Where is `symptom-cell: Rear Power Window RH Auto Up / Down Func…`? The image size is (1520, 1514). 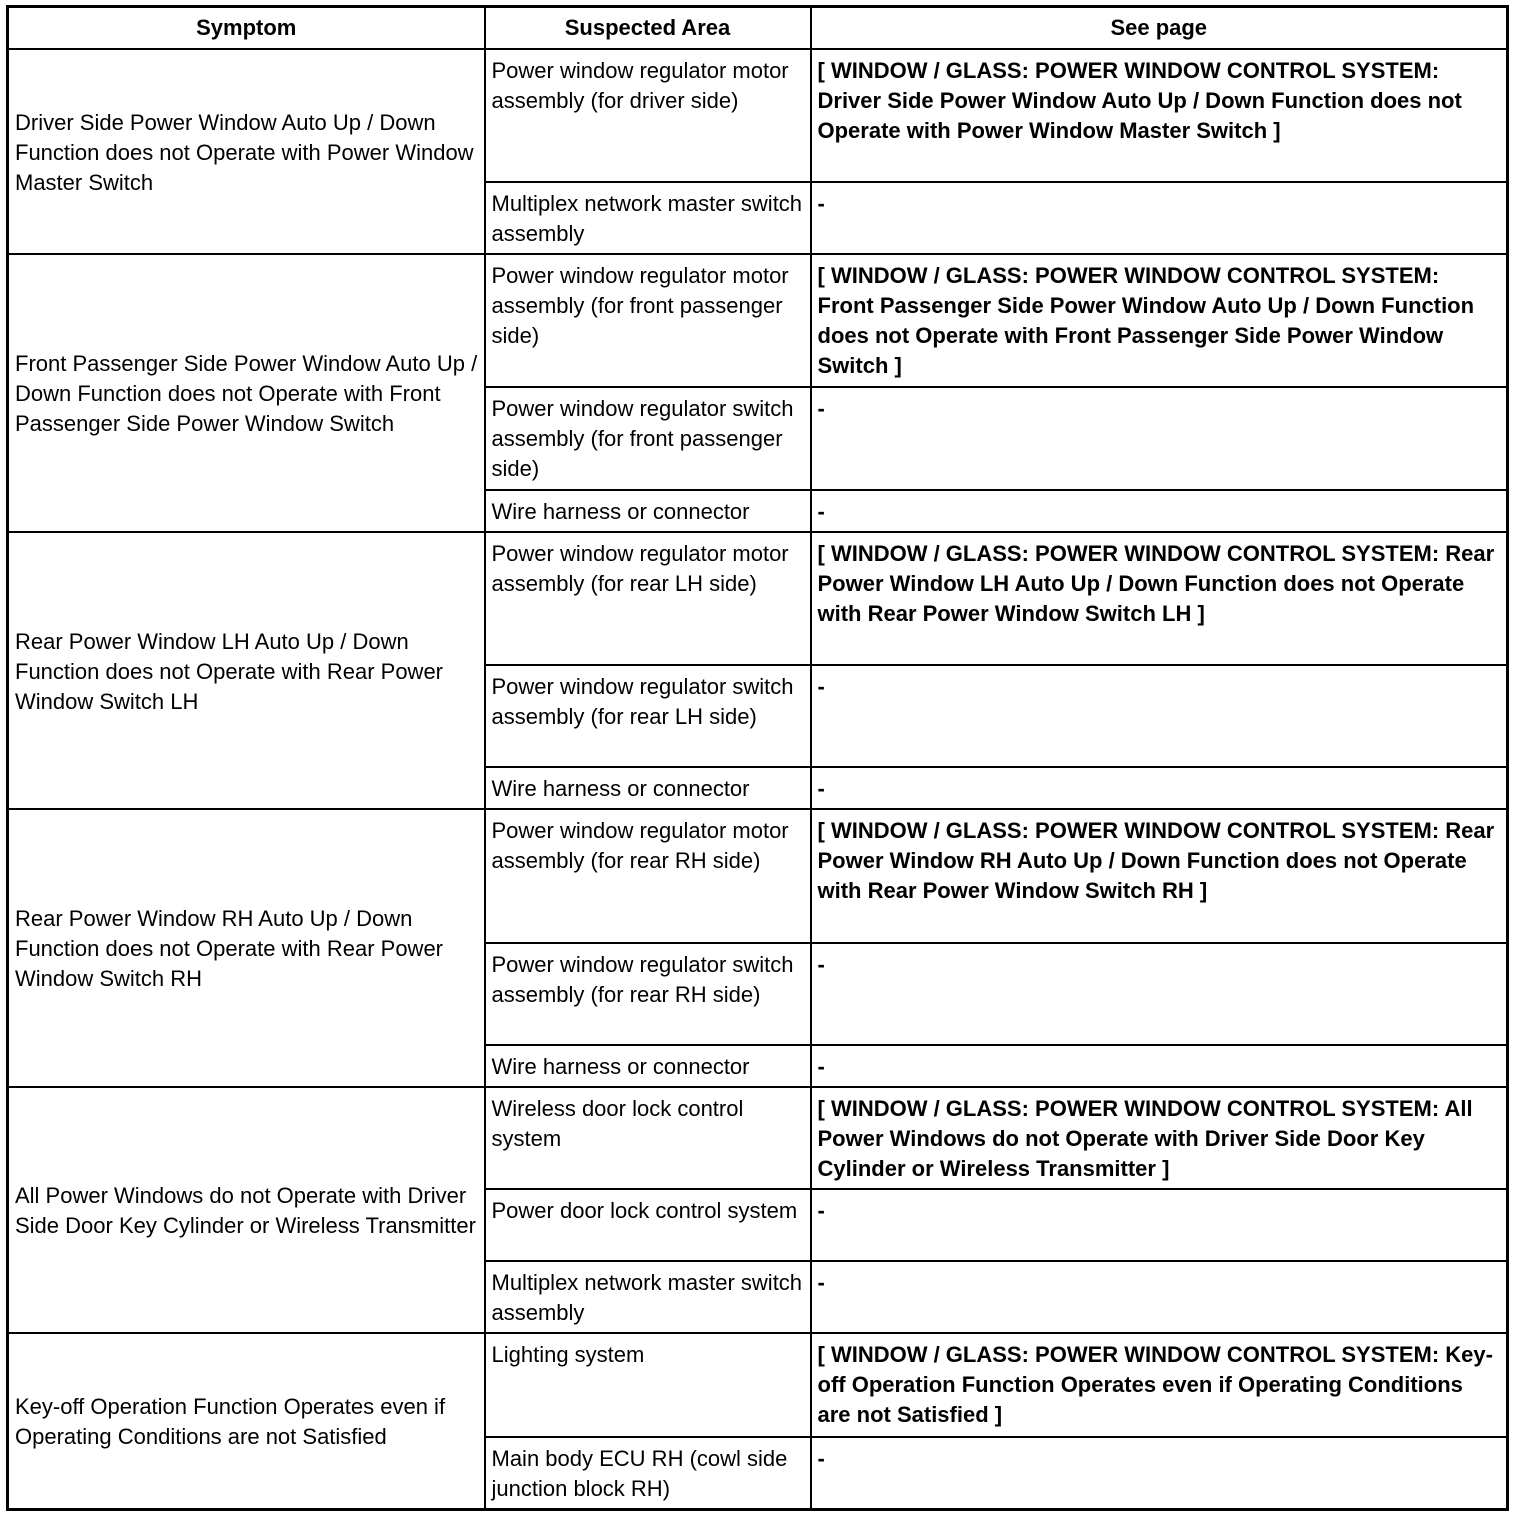 symptom-cell: Rear Power Window RH Auto Up / Down Func… is located at coordinates (246, 948).